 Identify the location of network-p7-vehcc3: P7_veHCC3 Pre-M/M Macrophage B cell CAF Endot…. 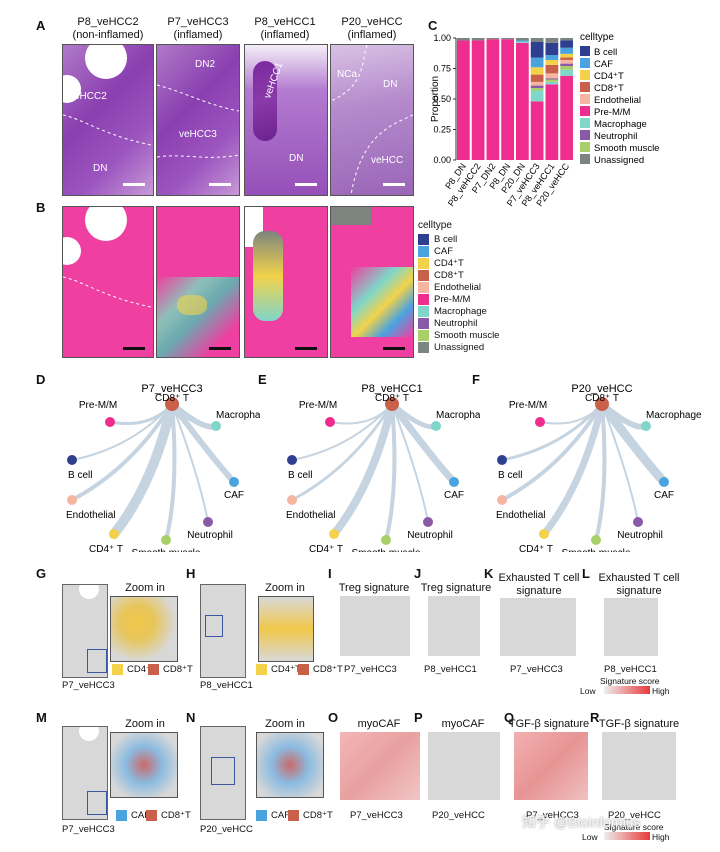
(163, 467).